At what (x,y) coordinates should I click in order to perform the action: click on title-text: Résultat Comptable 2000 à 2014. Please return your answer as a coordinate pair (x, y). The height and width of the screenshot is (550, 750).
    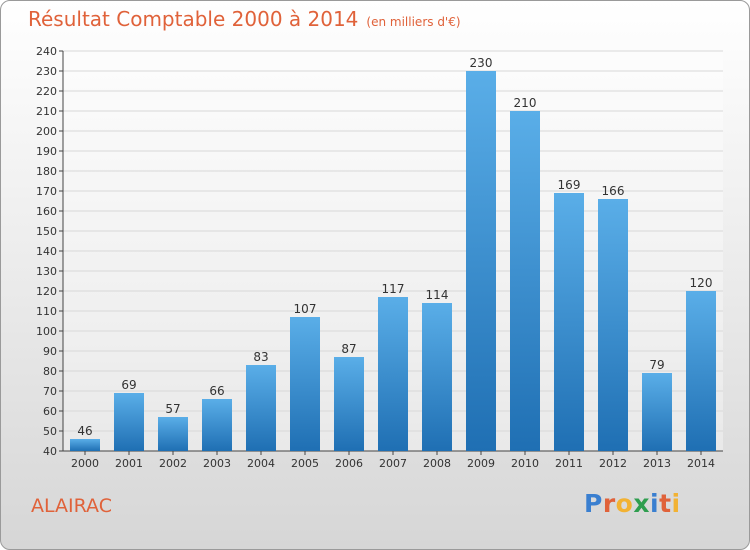
    Looking at the image, I should click on (193, 19).